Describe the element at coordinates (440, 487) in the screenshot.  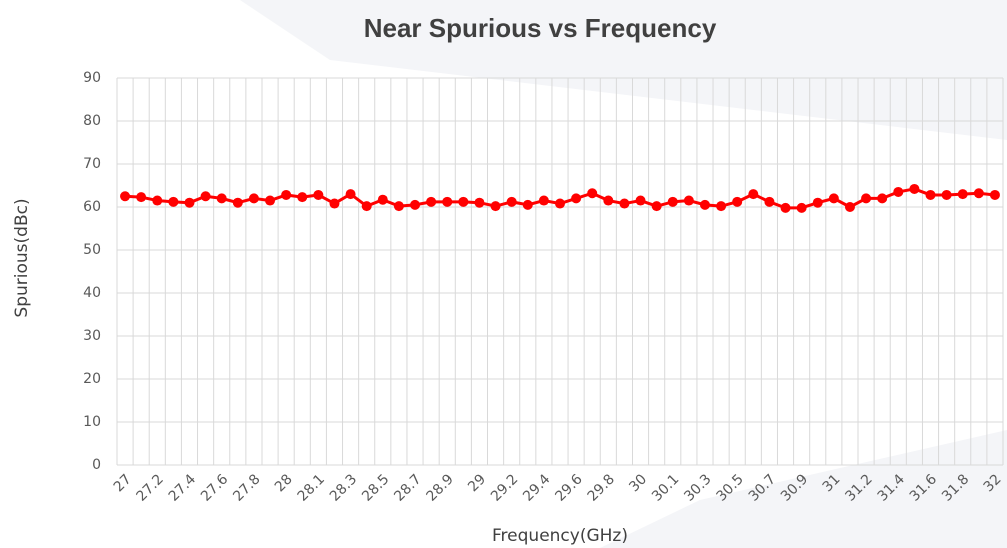
I see `x-tick-label: 28.9` at that location.